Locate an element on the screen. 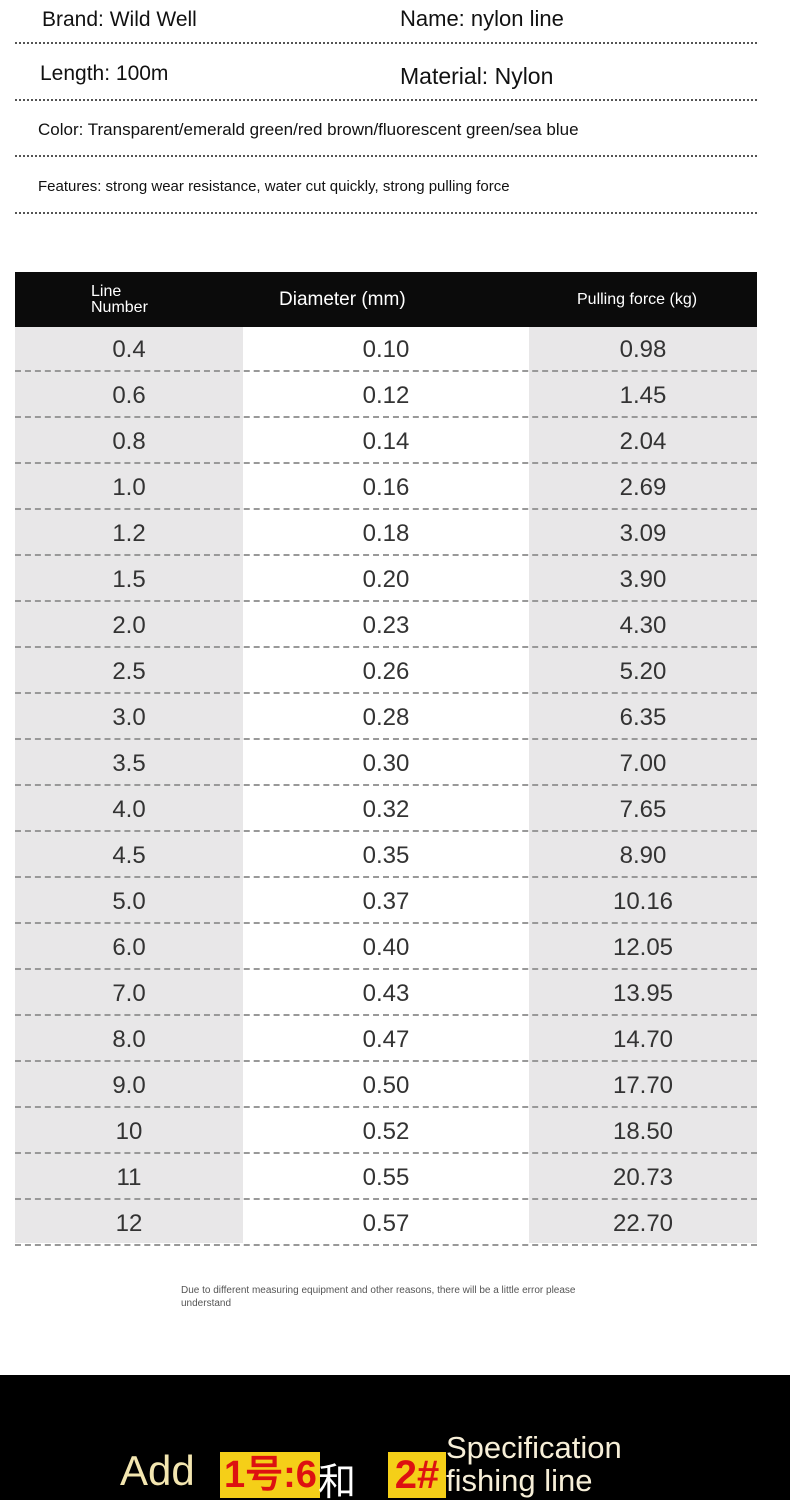  material: Material: Nylon is located at coordinates (477, 76).